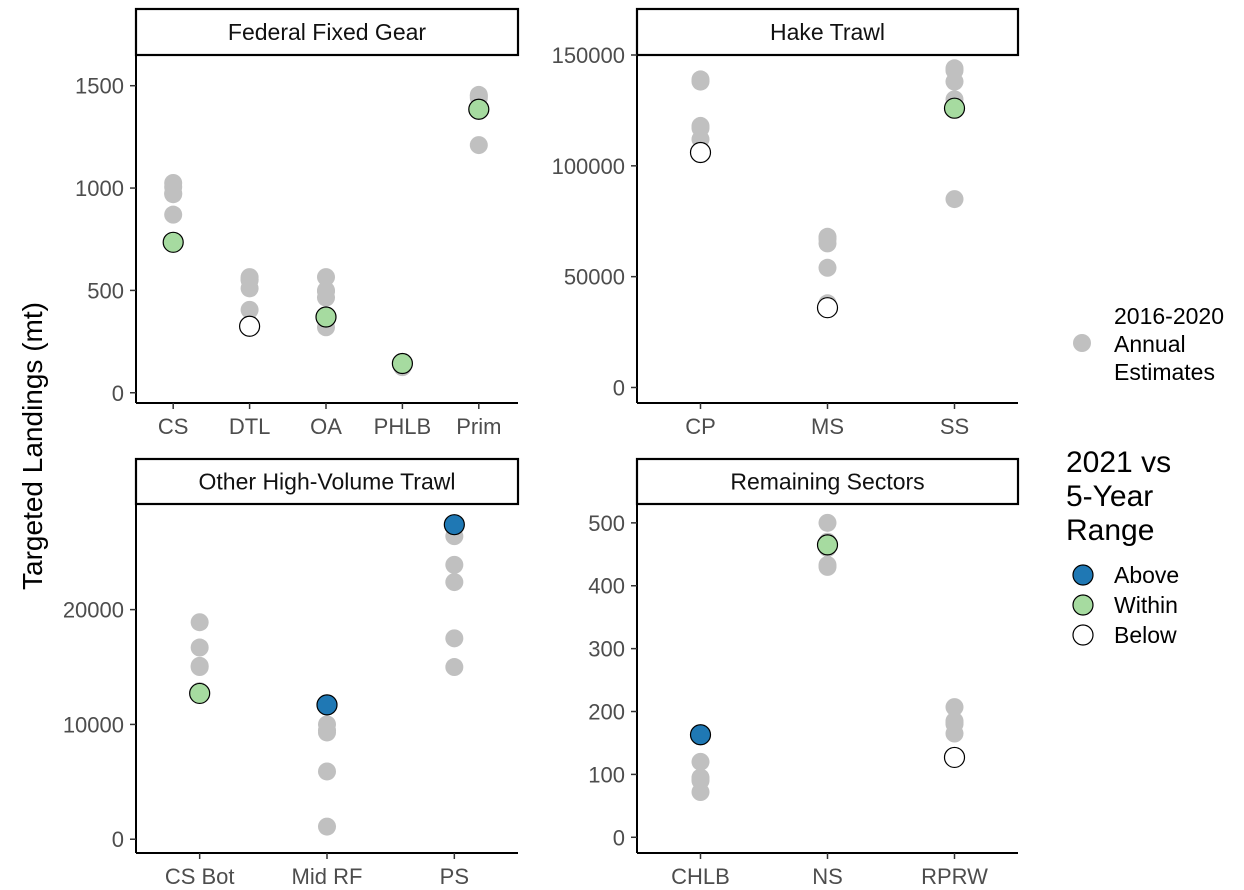  Describe the element at coordinates (700, 426) in the screenshot. I see `x-tick-label: CP` at that location.